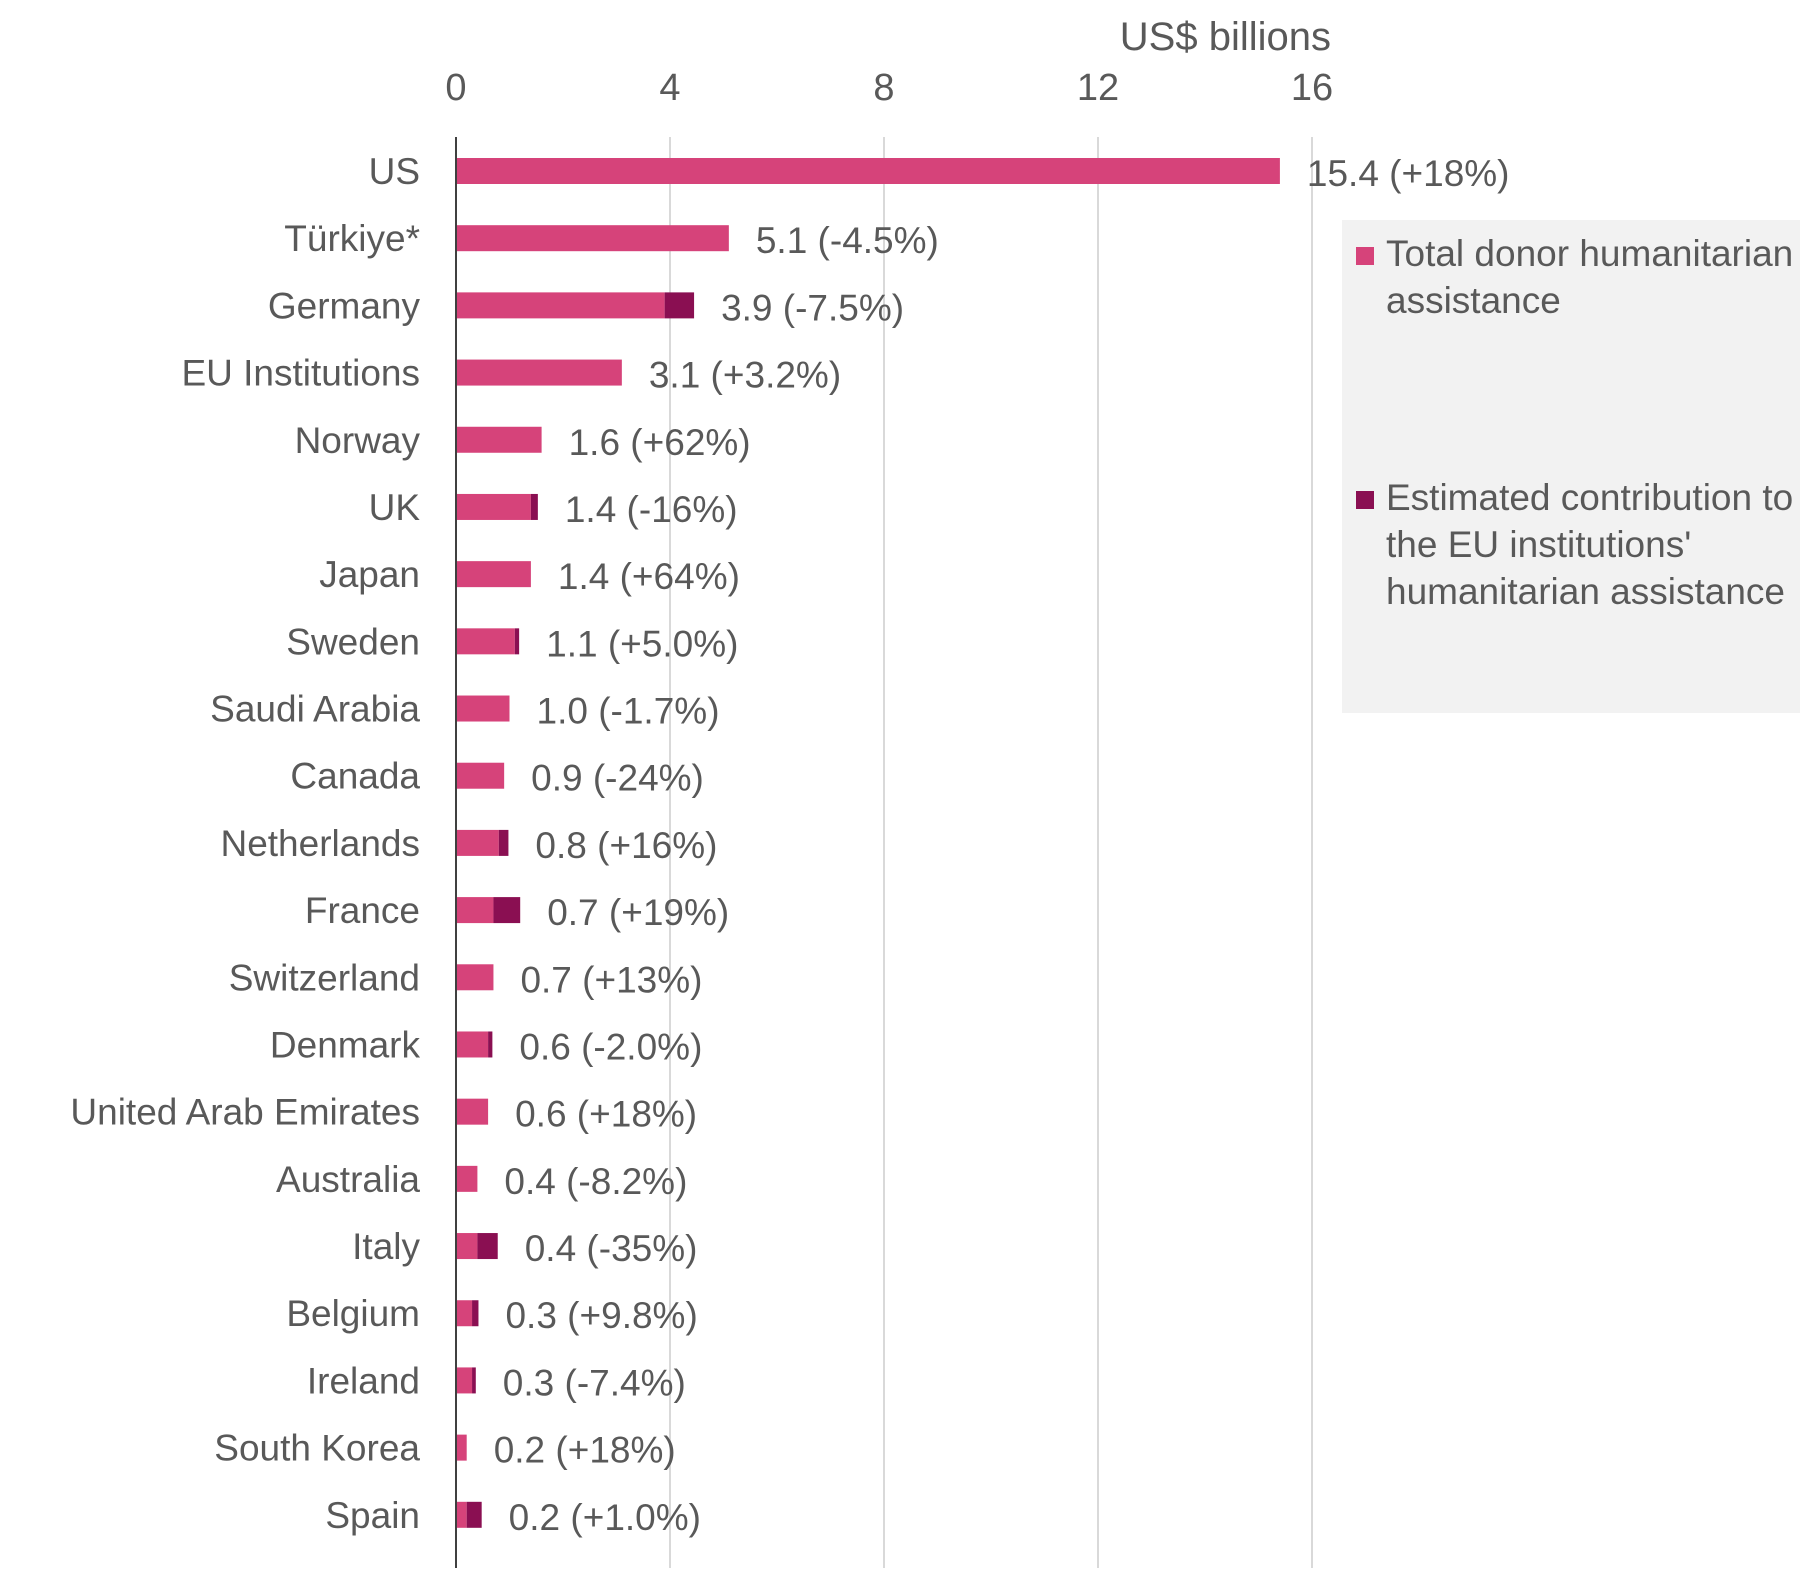  I want to click on data-label: 1.6 (+62%), so click(660, 442).